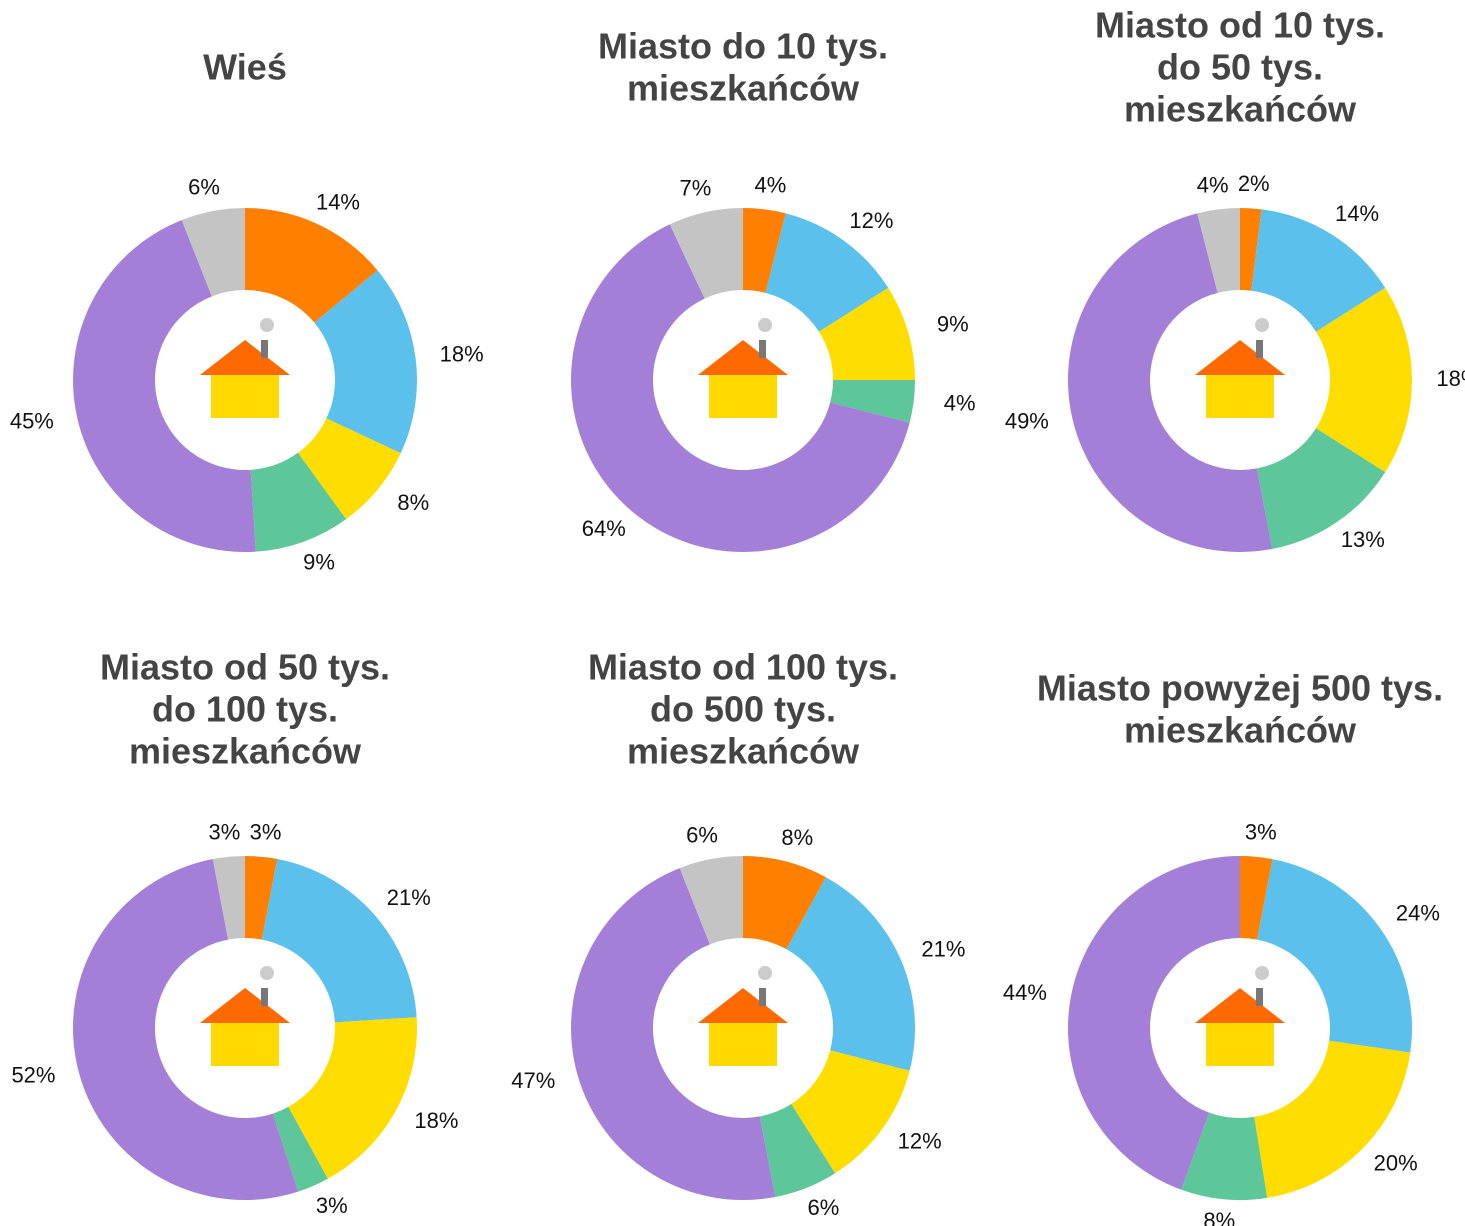 Image resolution: width=1465 pixels, height=1226 pixels. I want to click on slice-label: 49%, so click(1027, 420).